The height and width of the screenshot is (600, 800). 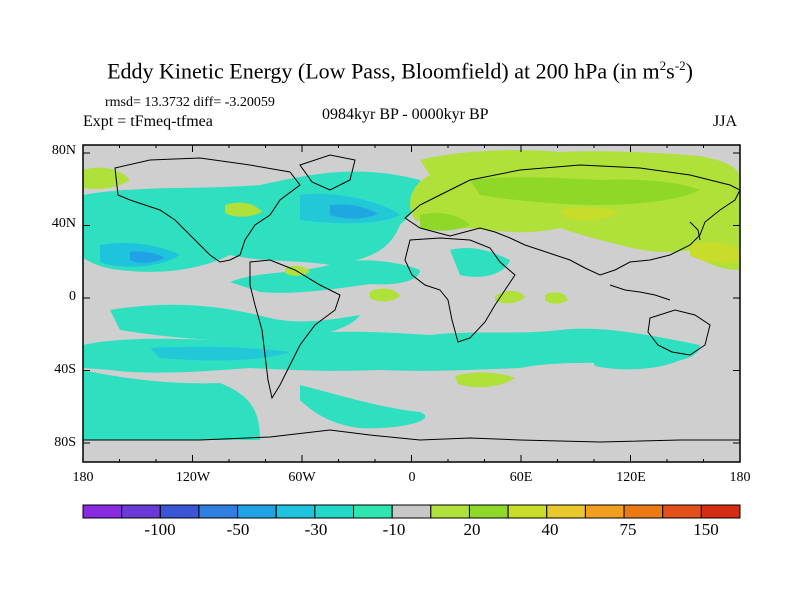 What do you see at coordinates (65, 369) in the screenshot?
I see `y-label-40s: 40S` at bounding box center [65, 369].